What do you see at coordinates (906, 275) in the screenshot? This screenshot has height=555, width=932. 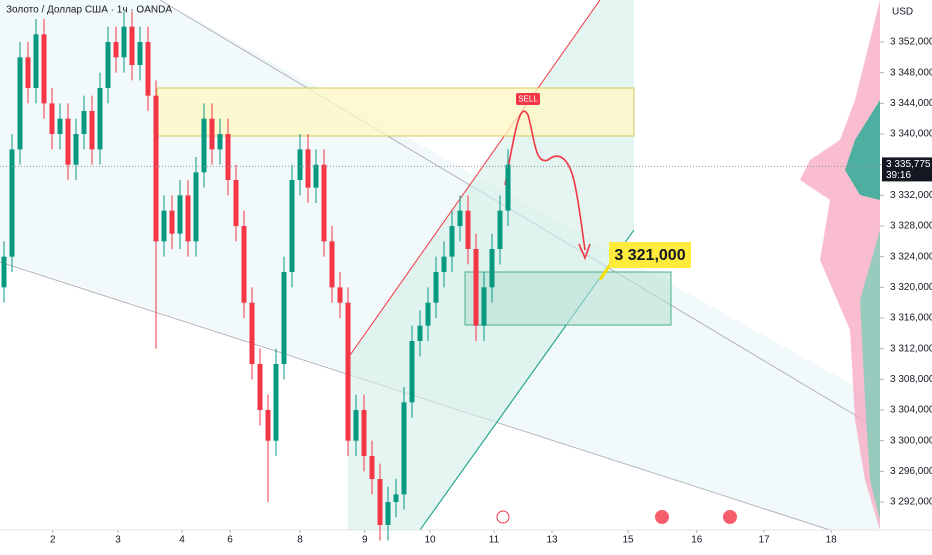 I see `price-axis-panel` at bounding box center [906, 275].